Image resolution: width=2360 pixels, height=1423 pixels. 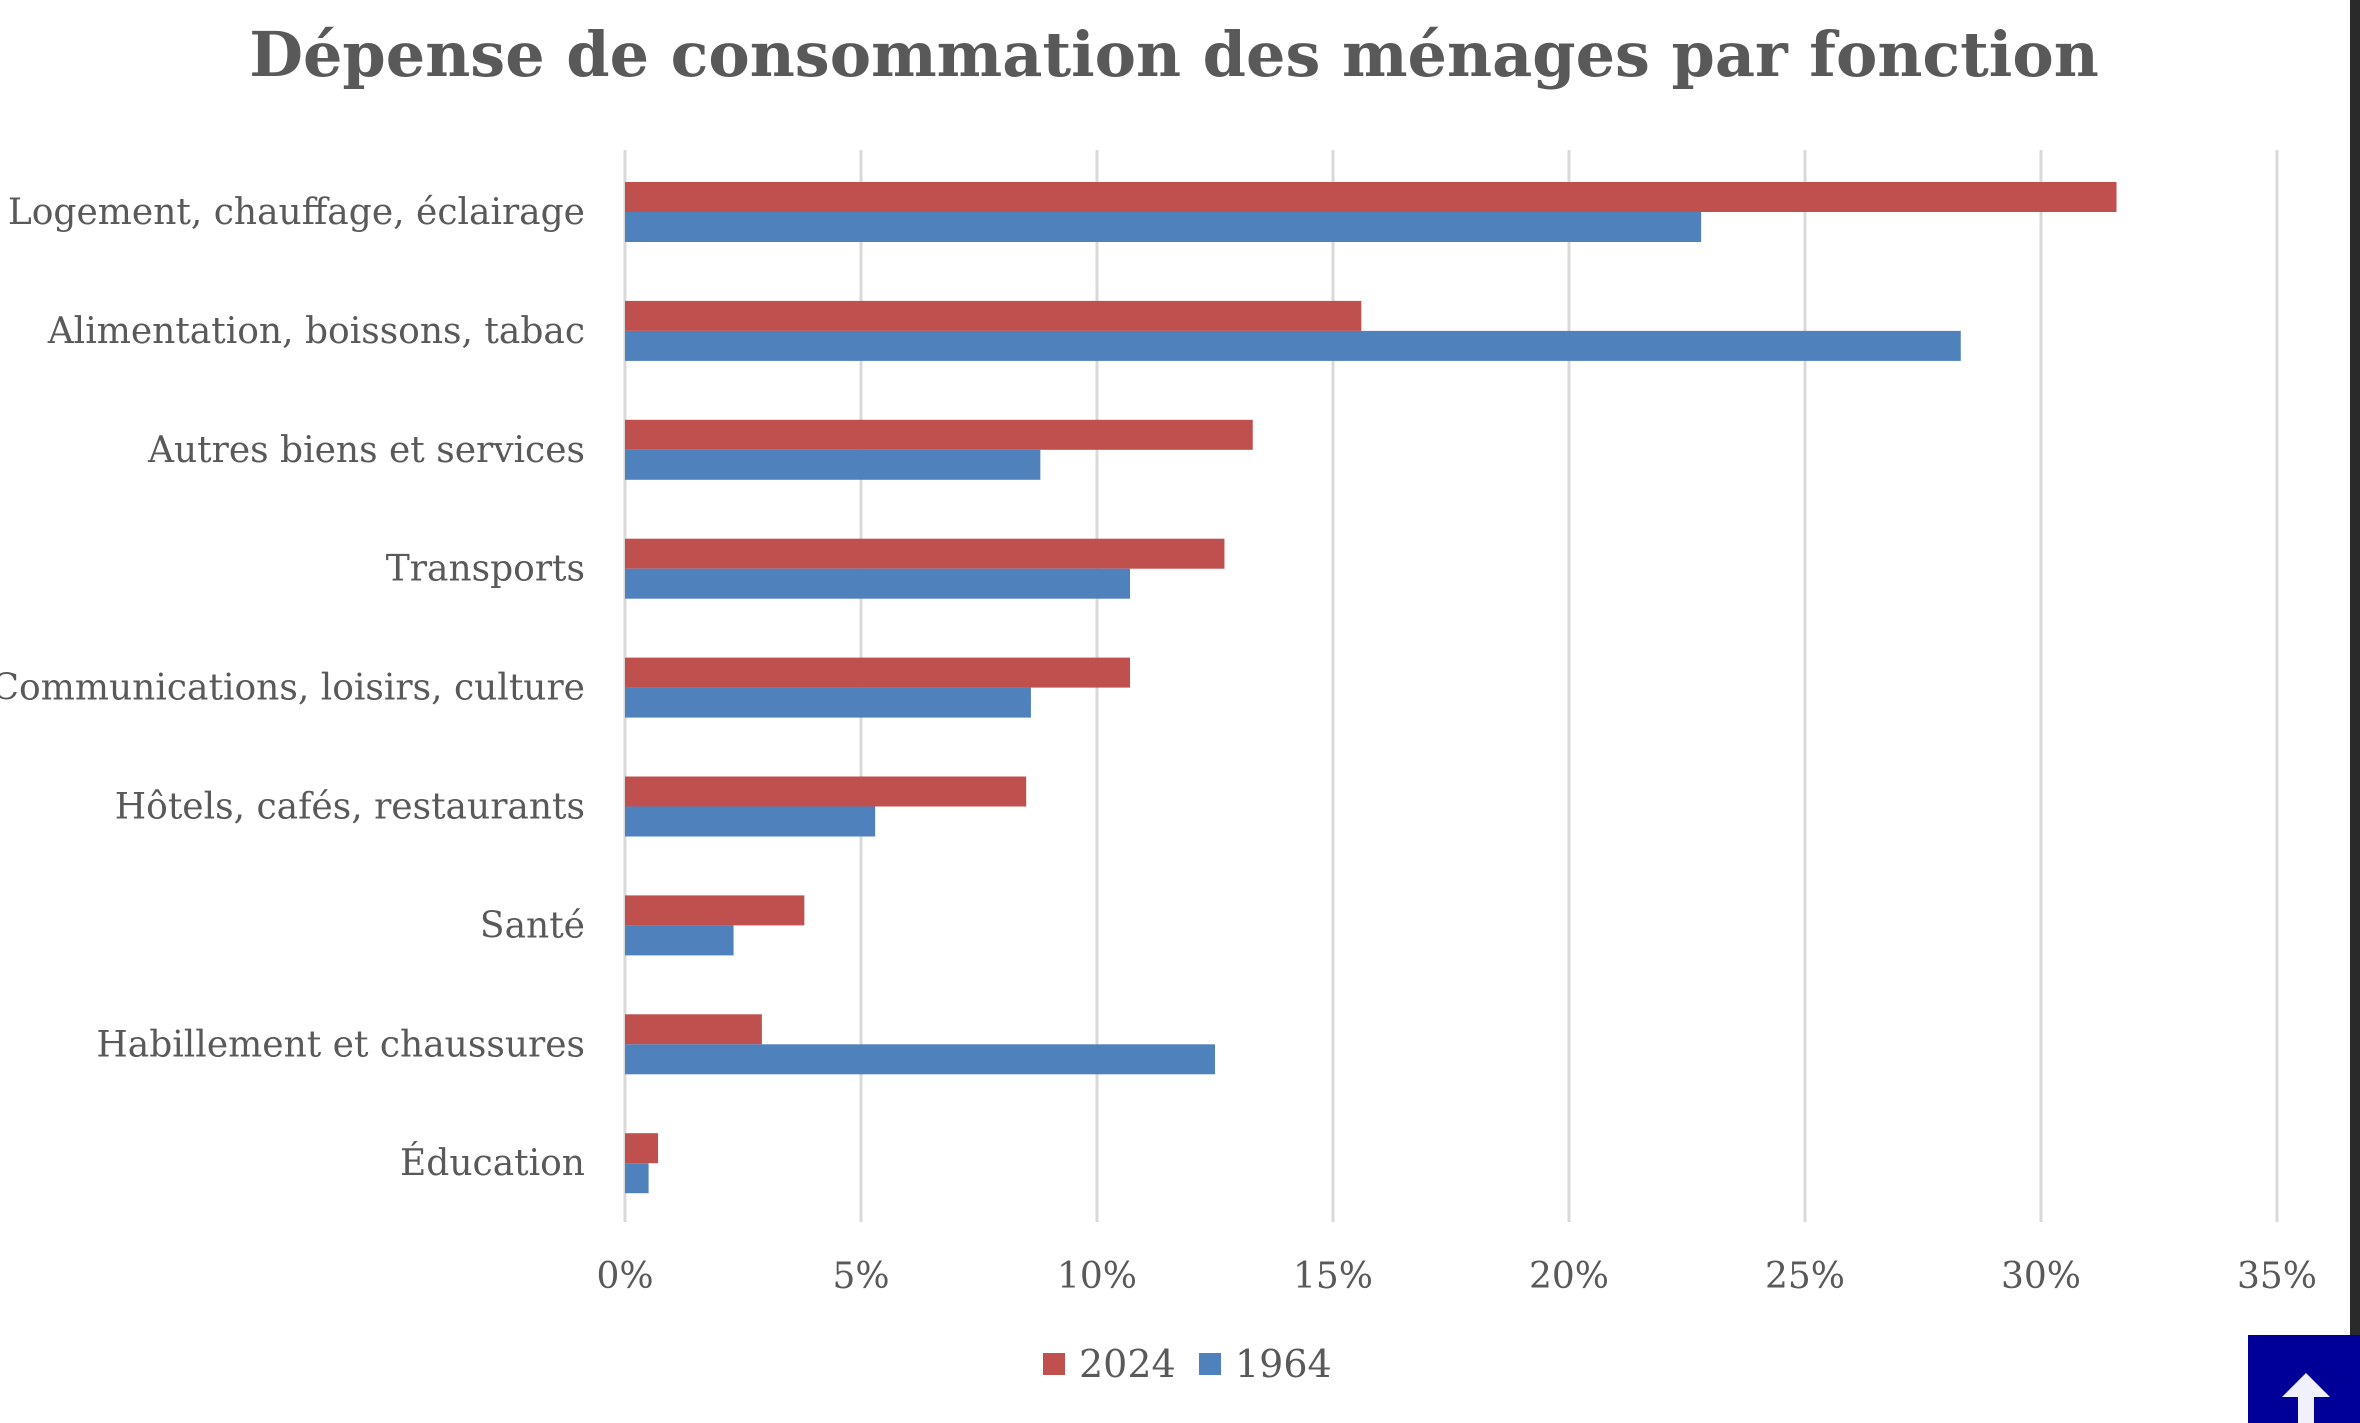 What do you see at coordinates (2306, 1398) in the screenshot?
I see `arrow-up-icon` at bounding box center [2306, 1398].